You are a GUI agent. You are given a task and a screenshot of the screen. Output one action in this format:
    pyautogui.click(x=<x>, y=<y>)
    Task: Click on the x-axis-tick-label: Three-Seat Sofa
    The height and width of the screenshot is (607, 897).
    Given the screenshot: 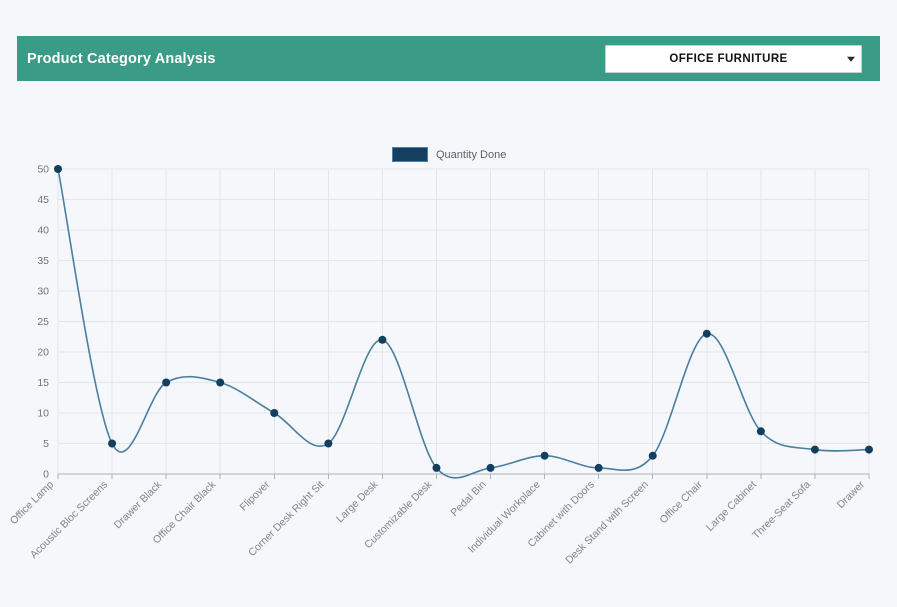 What is the action you would take?
    pyautogui.click(x=781, y=510)
    